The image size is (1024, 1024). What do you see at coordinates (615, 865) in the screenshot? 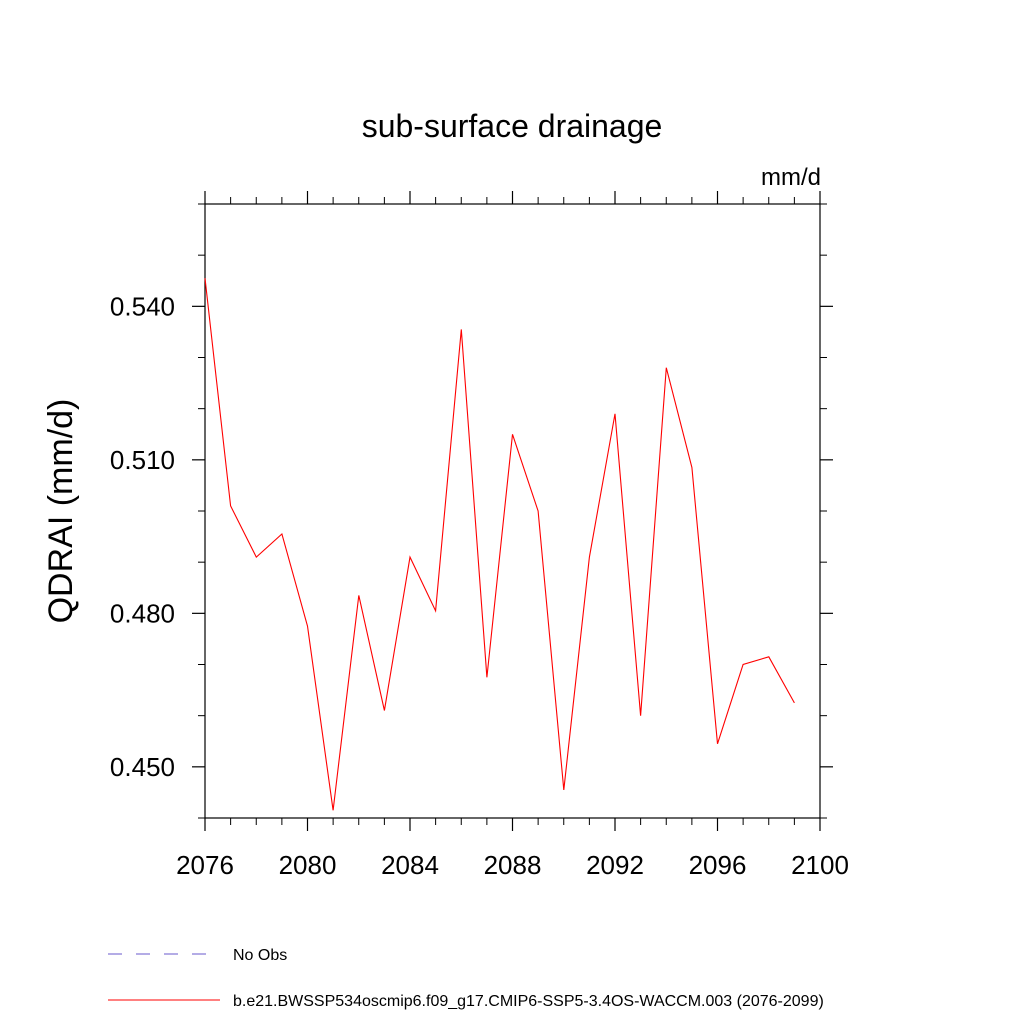
I see `x-tick-label: 2092` at bounding box center [615, 865].